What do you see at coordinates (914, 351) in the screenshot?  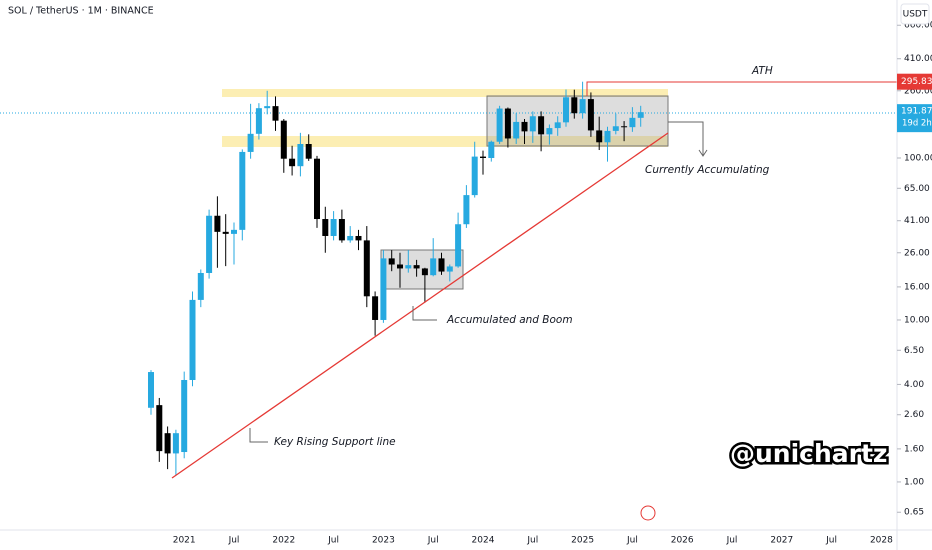 I see `y-tick-label: 6.50` at bounding box center [914, 351].